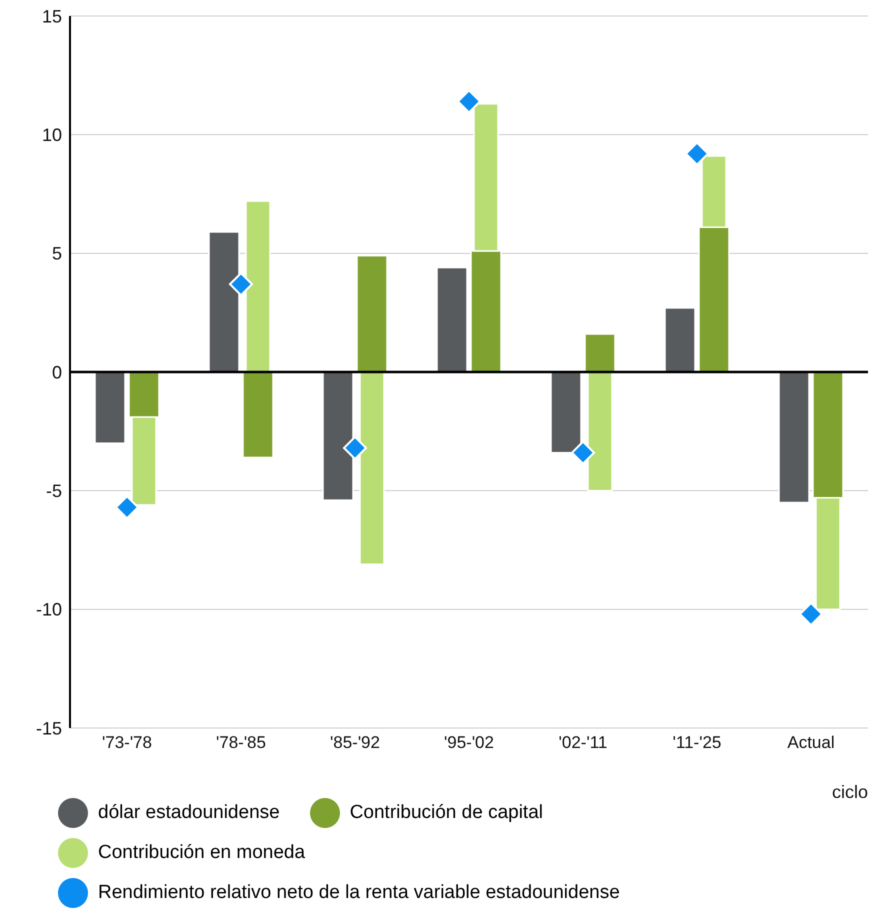  I want to click on legend-label: Contribución de capital, so click(446, 813).